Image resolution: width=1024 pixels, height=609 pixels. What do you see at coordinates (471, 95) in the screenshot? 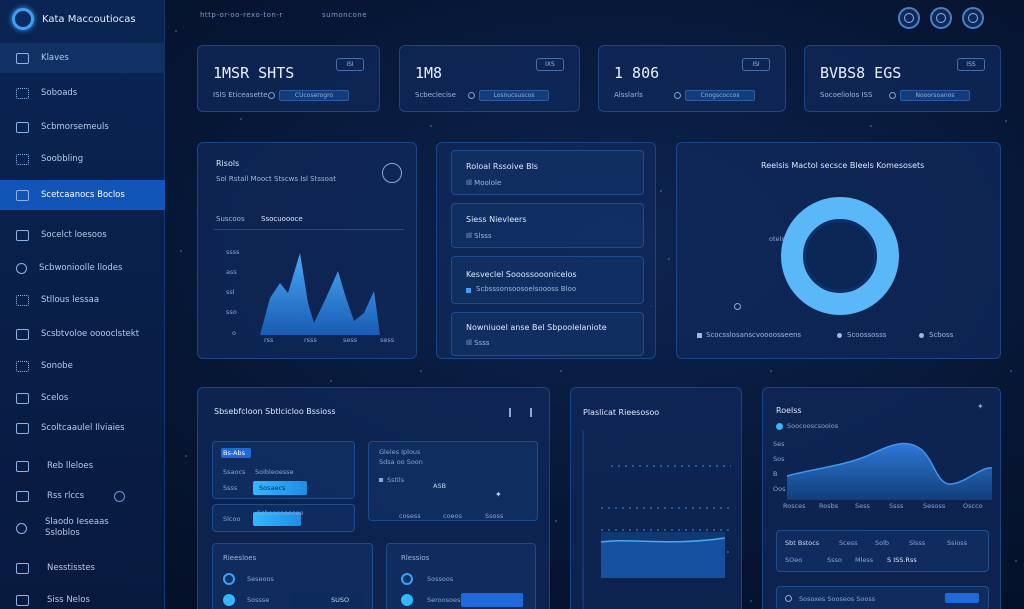
I see `indicator-icon` at bounding box center [471, 95].